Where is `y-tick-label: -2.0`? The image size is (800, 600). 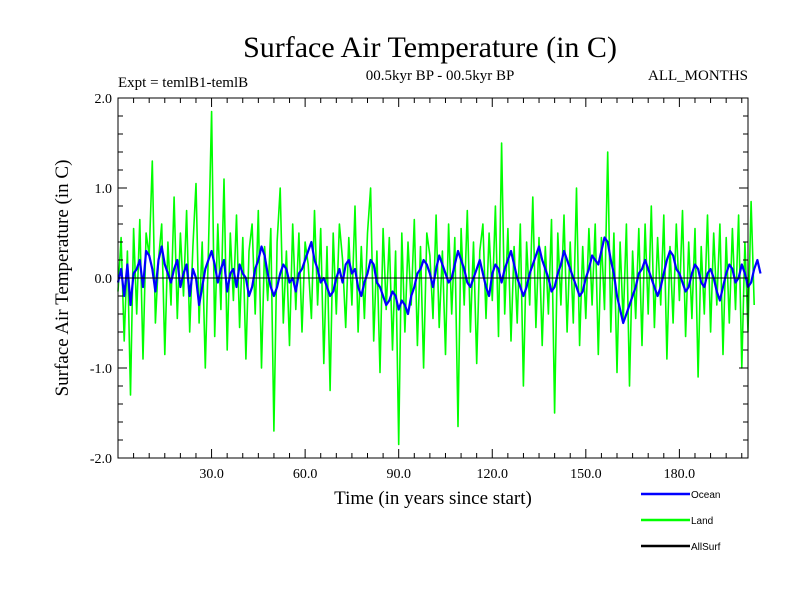 y-tick-label: -2.0 is located at coordinates (101, 459).